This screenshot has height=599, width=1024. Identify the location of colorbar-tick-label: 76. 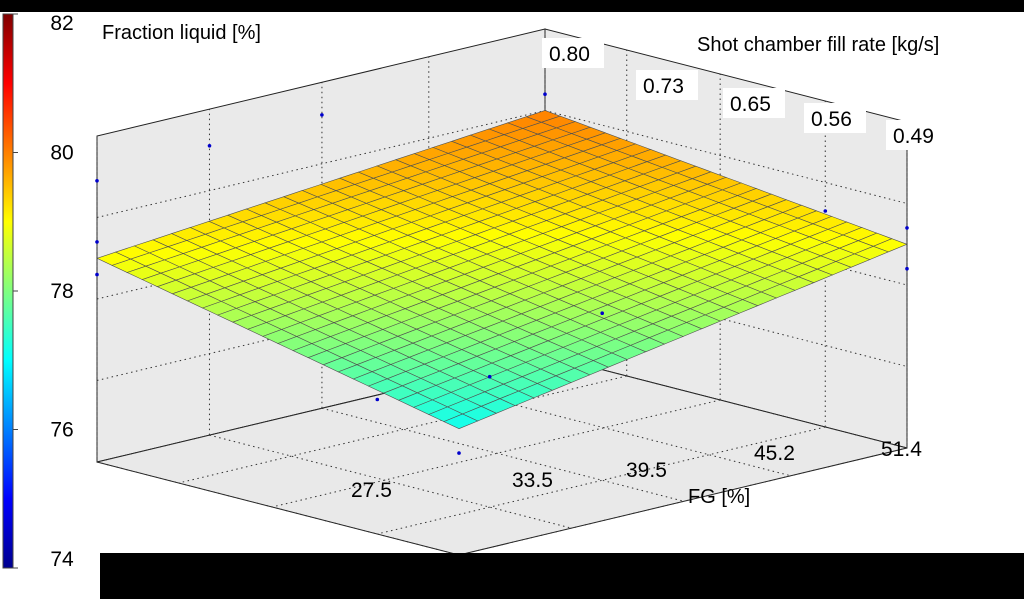
(61, 430).